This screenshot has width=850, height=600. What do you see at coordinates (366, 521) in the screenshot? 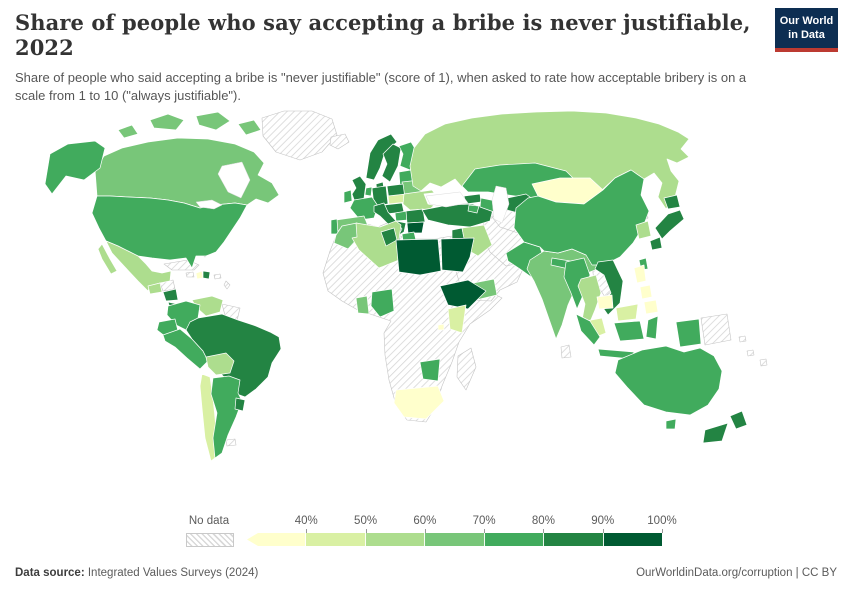
I see `legend-tick-label: 50%` at bounding box center [366, 521].